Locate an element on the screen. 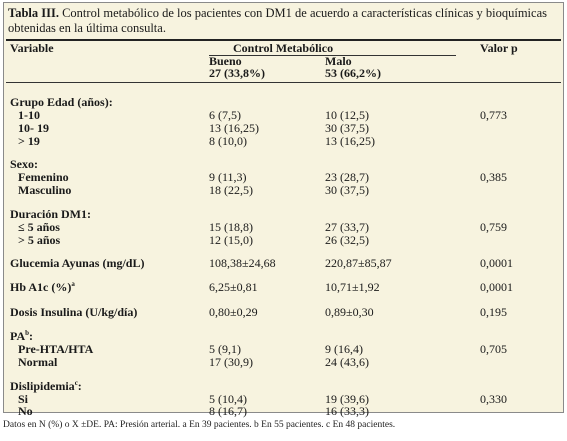  cell-malo: 24 (43,6) is located at coordinates (347, 362).